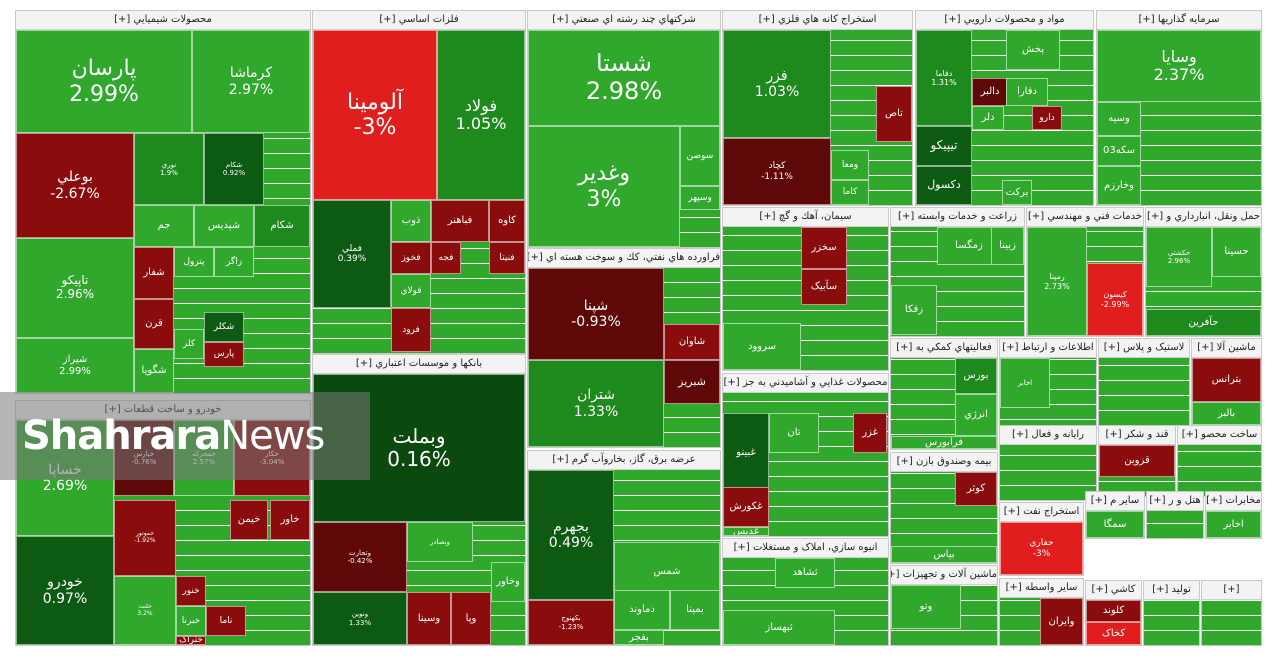  Describe the element at coordinates (1113, 633) in the screenshot. I see `stock-tile: کخاک` at that location.